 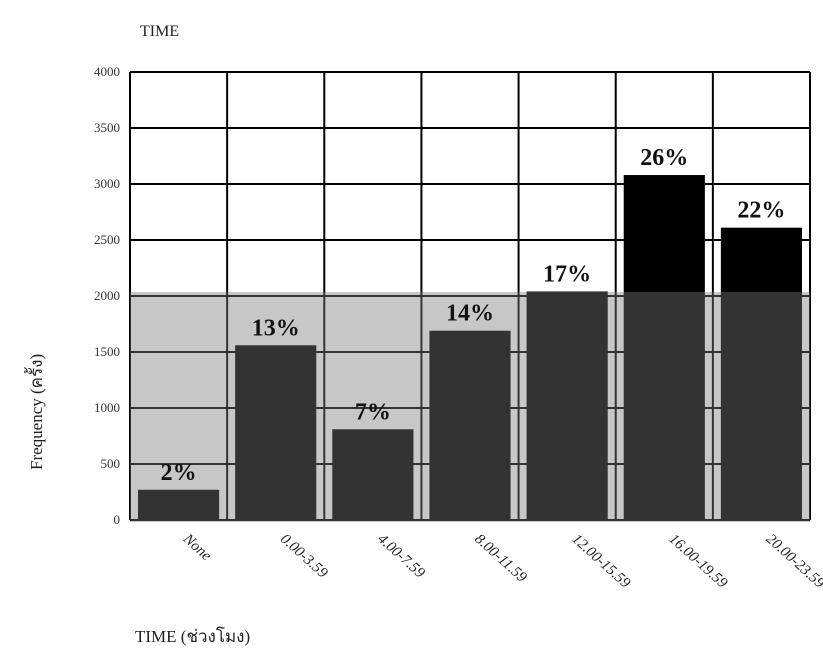 I want to click on y-tick-label: 500, so click(x=111, y=463).